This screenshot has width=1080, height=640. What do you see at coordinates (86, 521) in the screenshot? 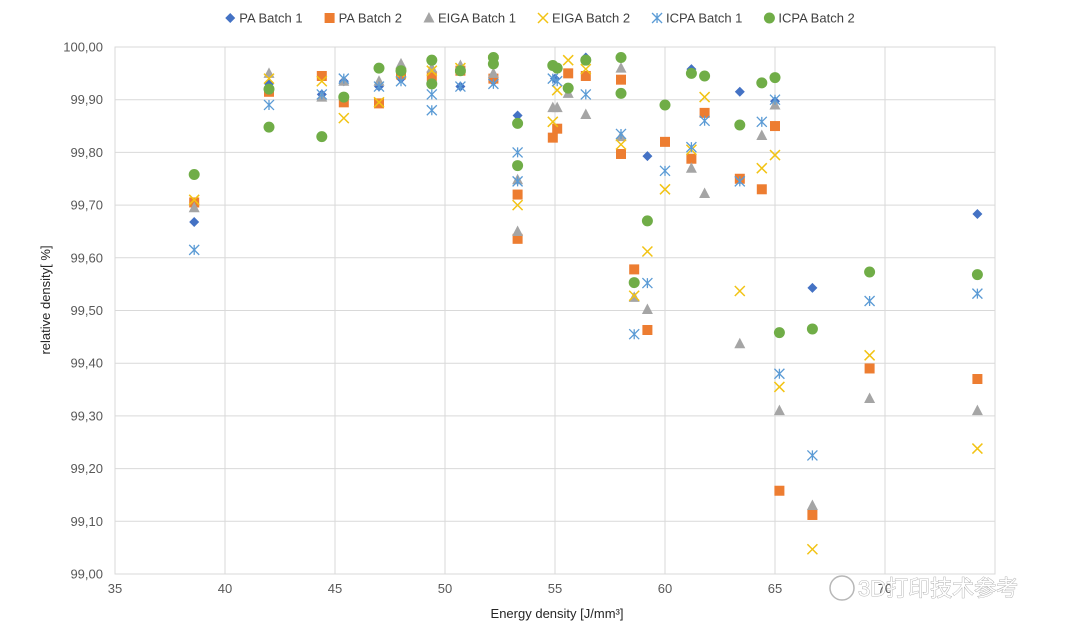
I see `y-tick-label: 99,10` at bounding box center [86, 521].